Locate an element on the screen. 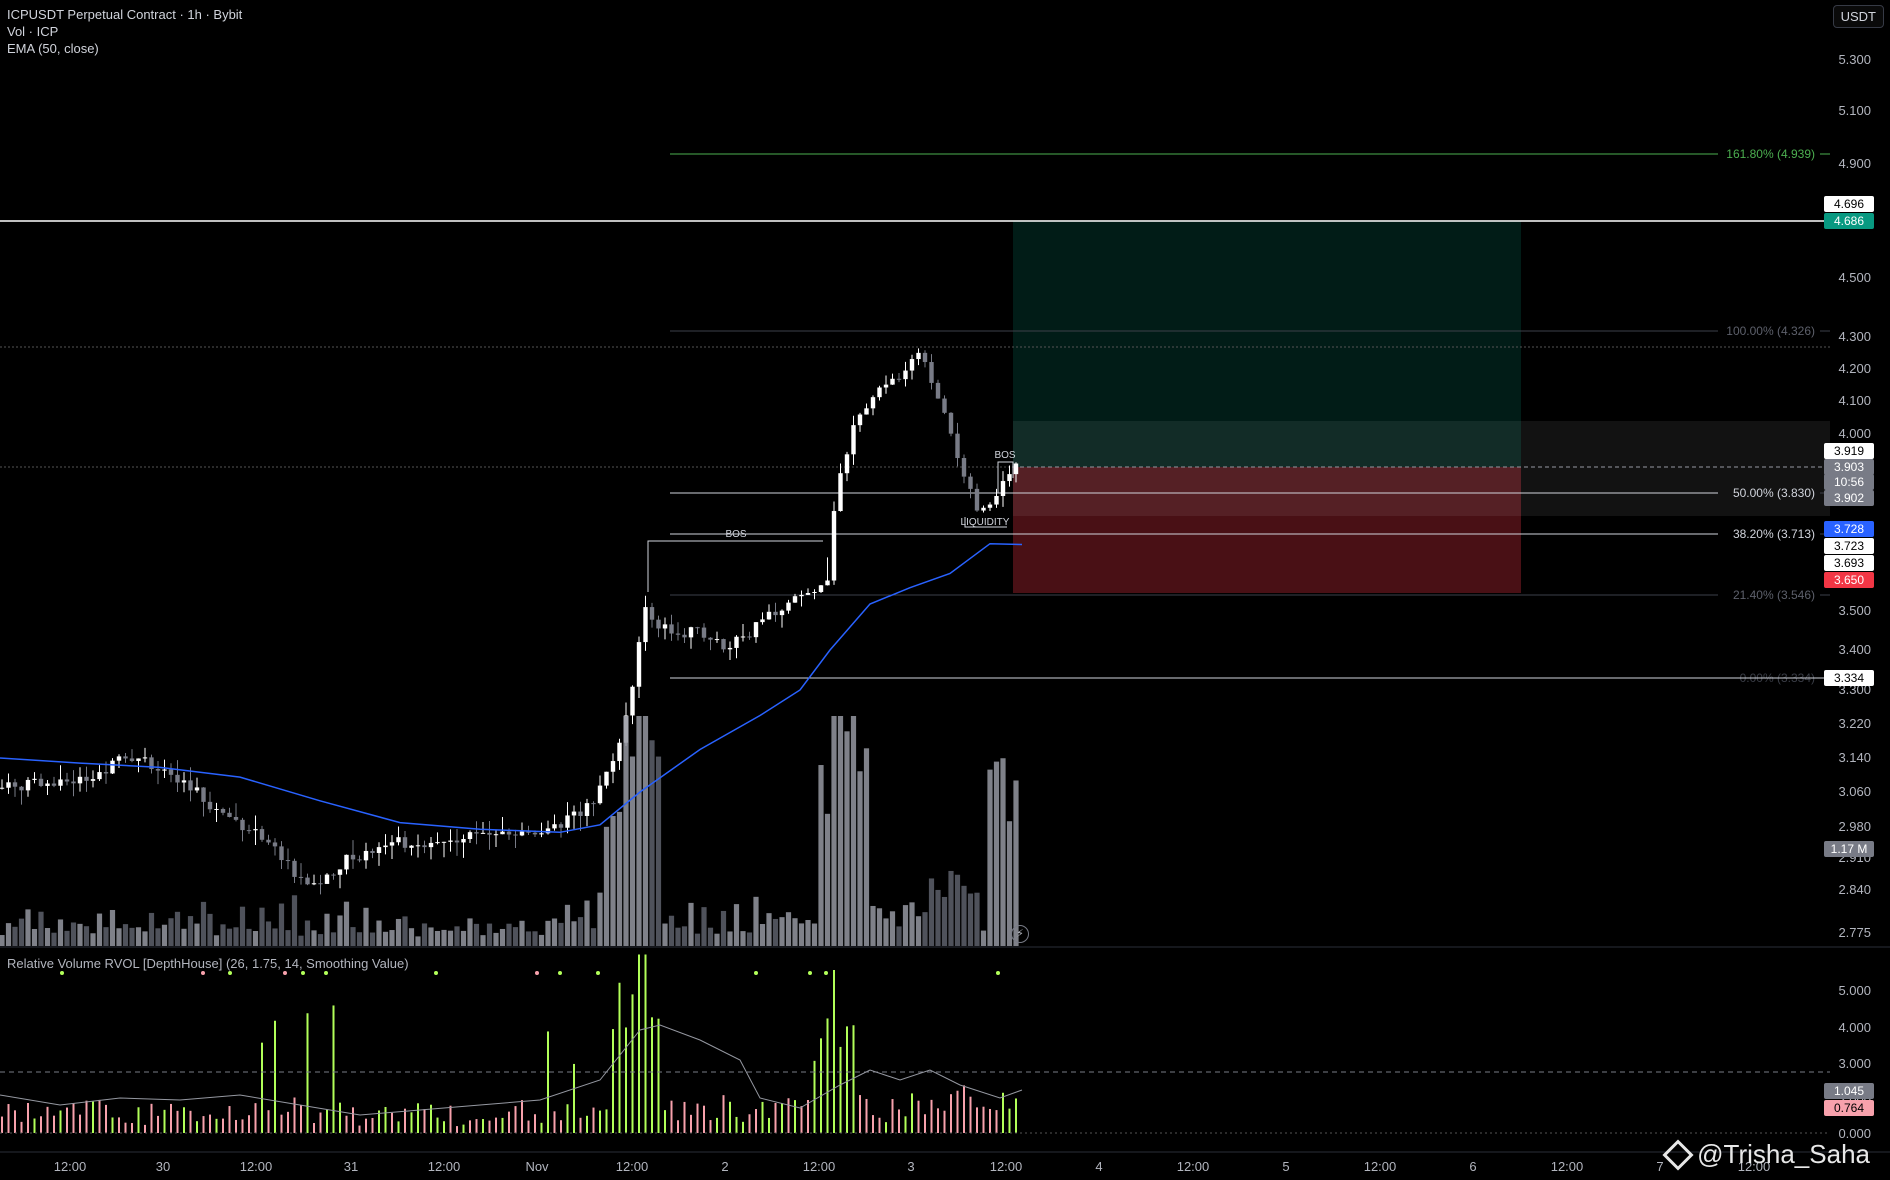 Image resolution: width=1890 pixels, height=1180 pixels. rvol-label-bg-0.764 is located at coordinates (1849, 1108).